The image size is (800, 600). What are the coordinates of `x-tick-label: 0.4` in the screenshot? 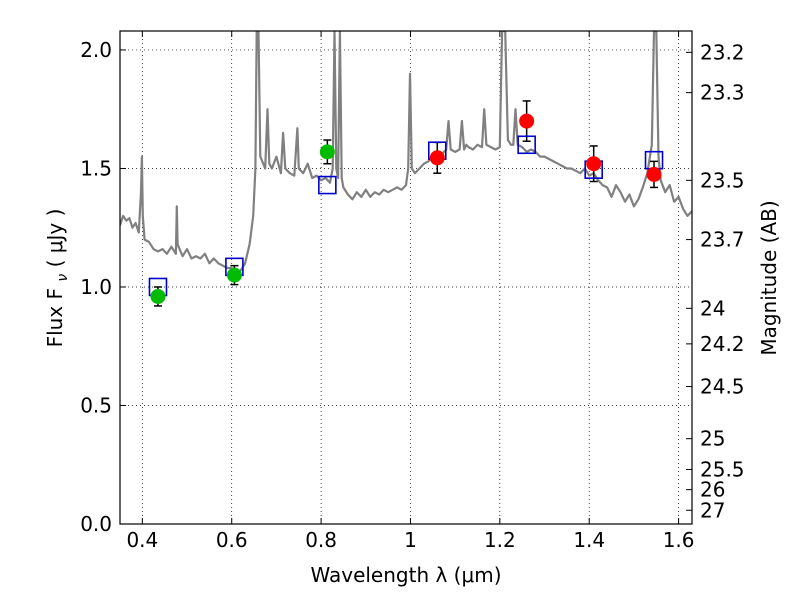 It's located at (142, 540).